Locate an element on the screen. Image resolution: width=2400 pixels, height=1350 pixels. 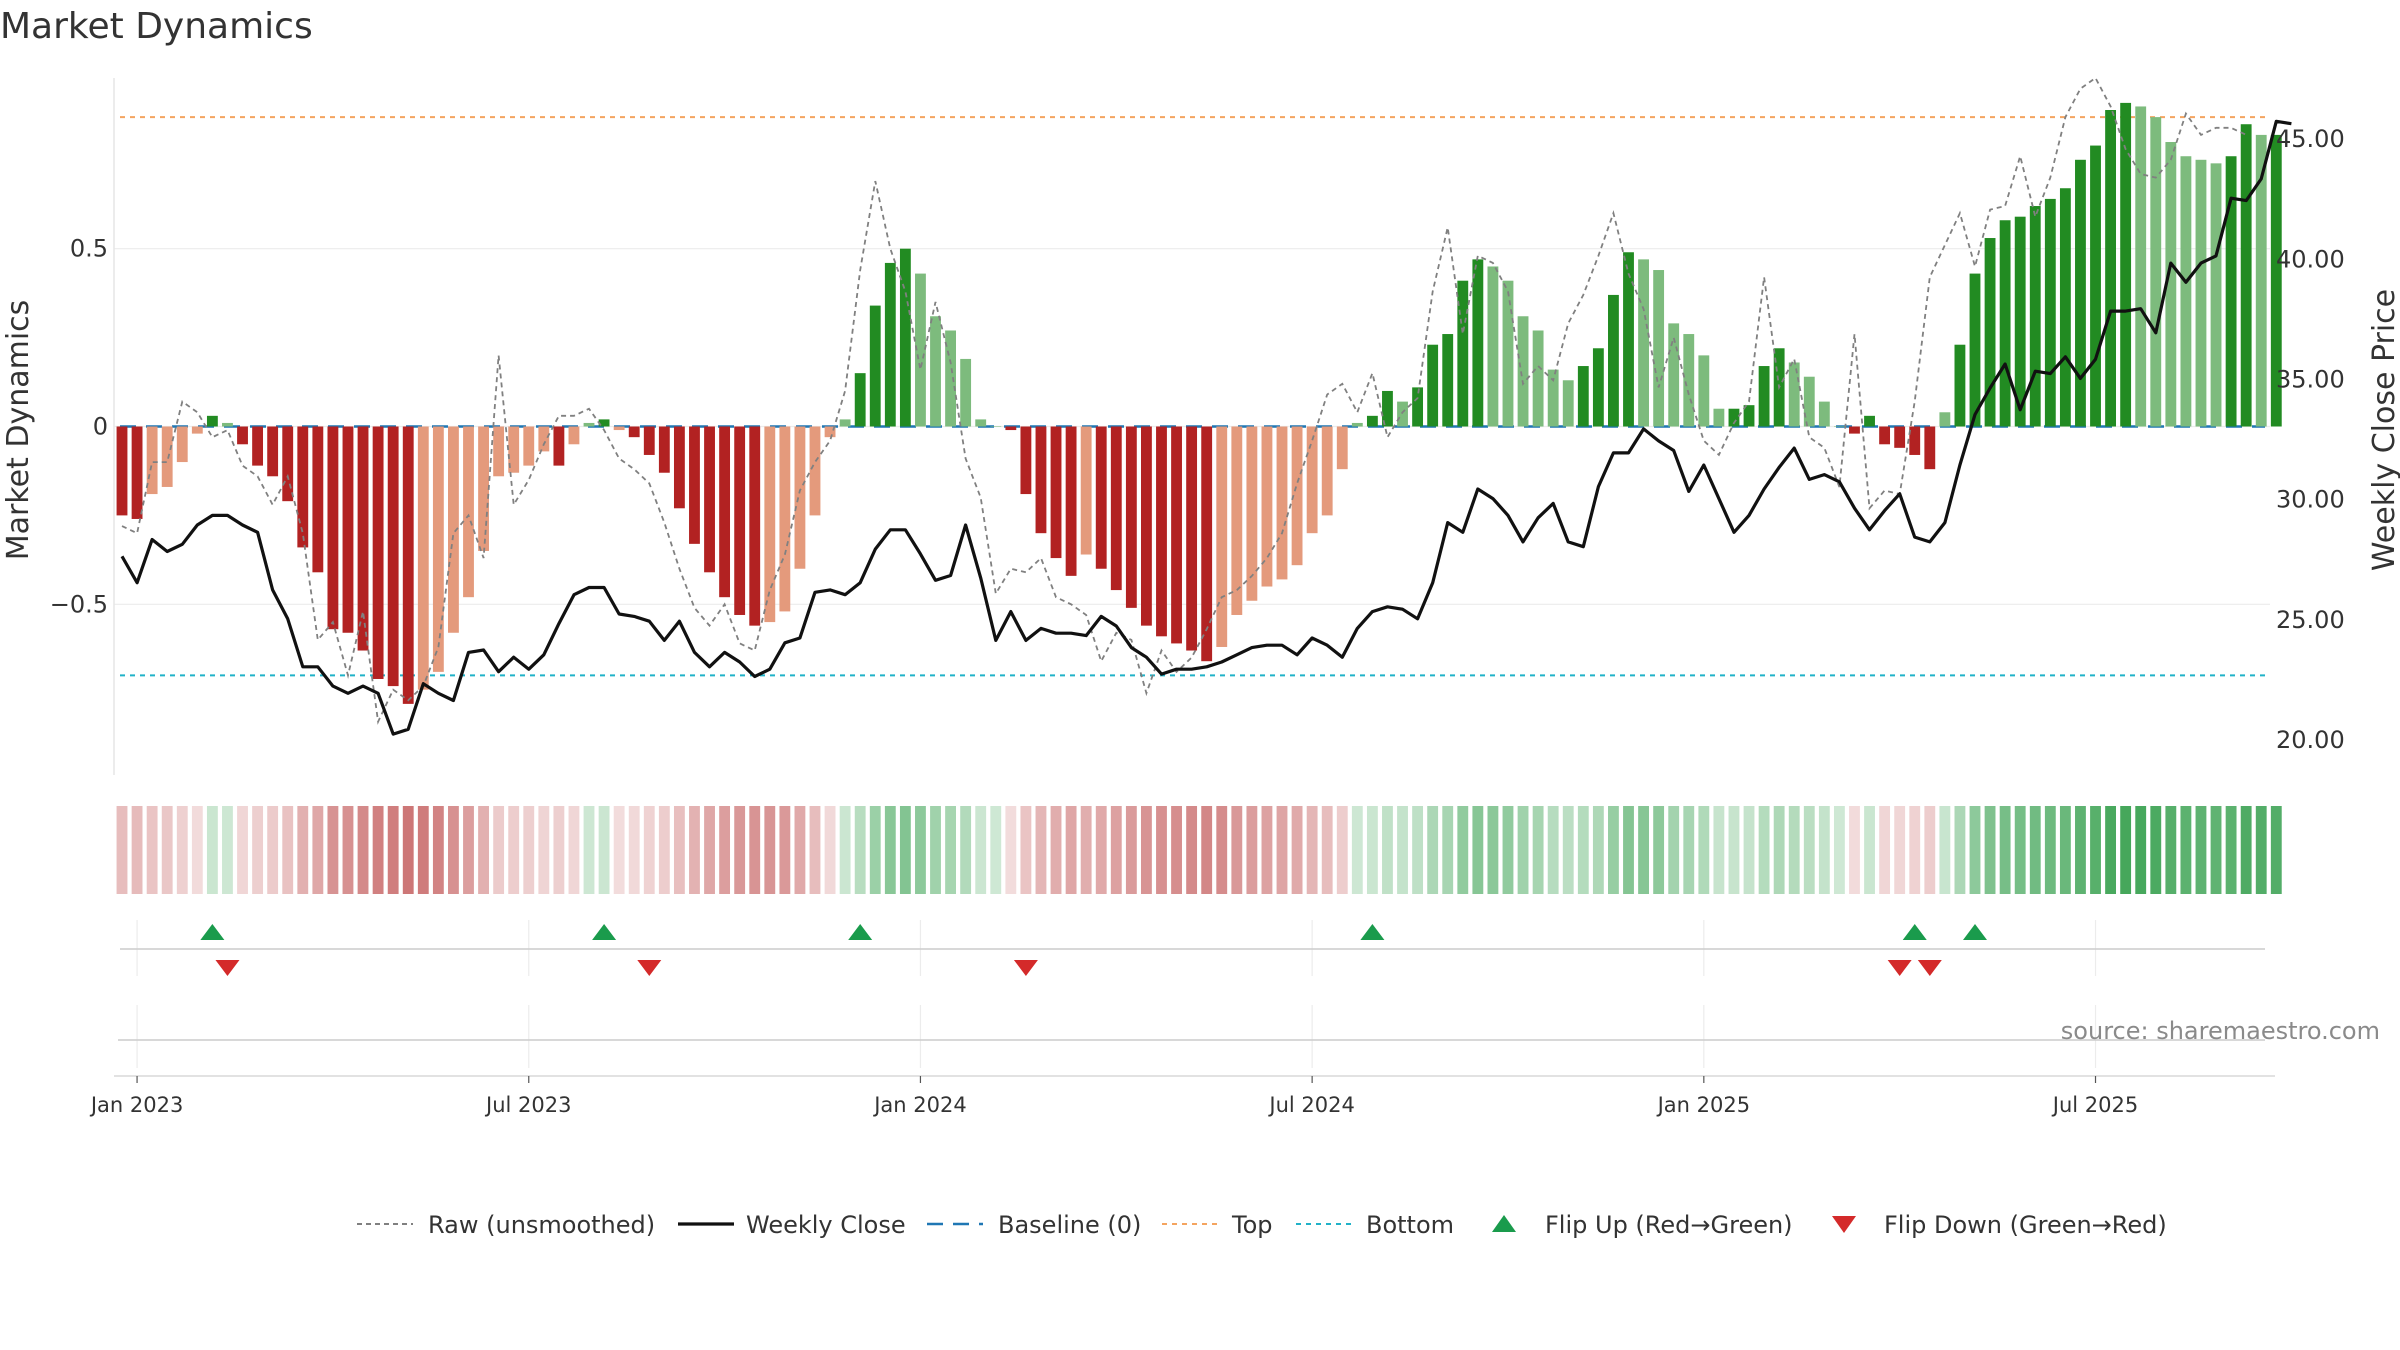
flip-markers-panel is located at coordinates (1191, 982).